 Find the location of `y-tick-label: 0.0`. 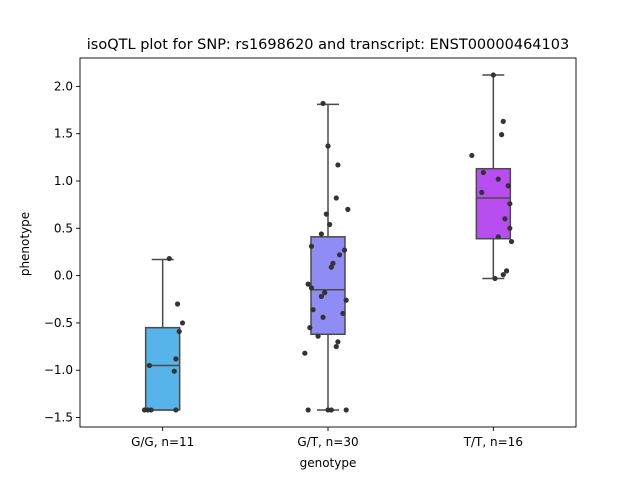

y-tick-label: 0.0 is located at coordinates (63, 276).